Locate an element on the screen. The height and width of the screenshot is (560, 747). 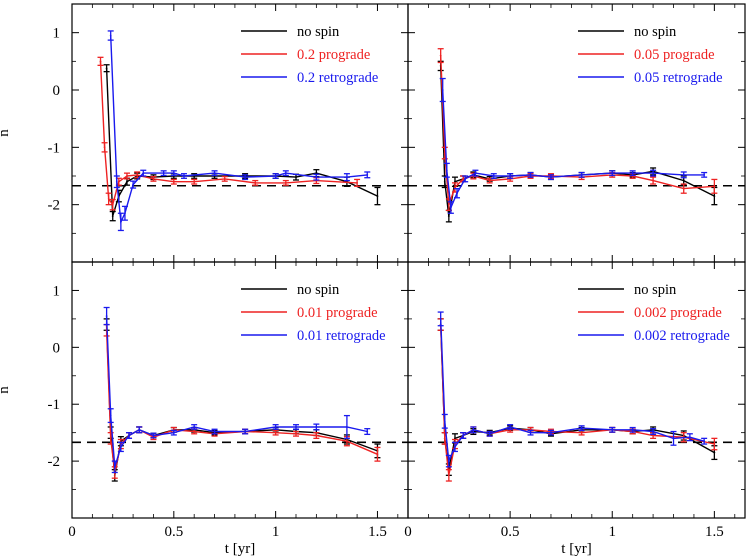
series-0-01-retrograde is located at coordinates (237, 390).